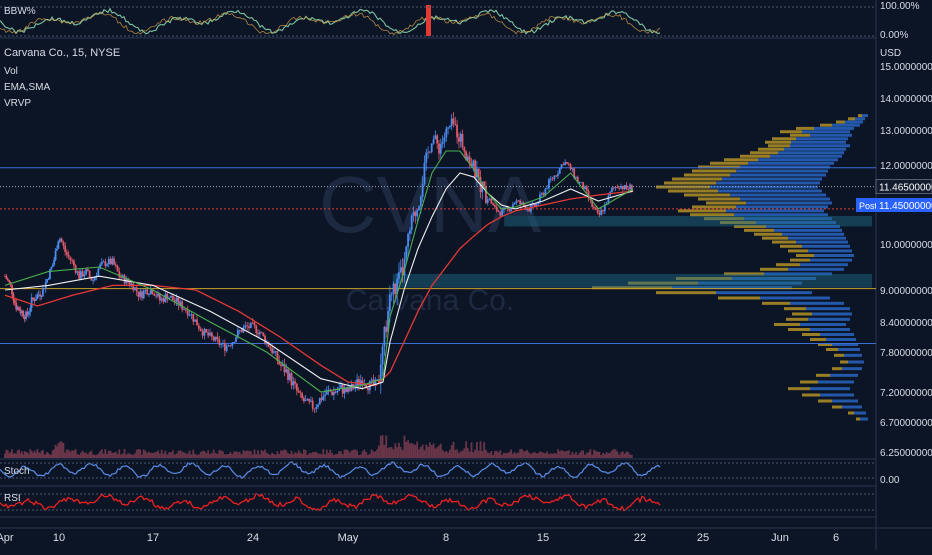 This screenshot has width=932, height=555. What do you see at coordinates (438, 21) in the screenshot?
I see `bbw-panel` at bounding box center [438, 21].